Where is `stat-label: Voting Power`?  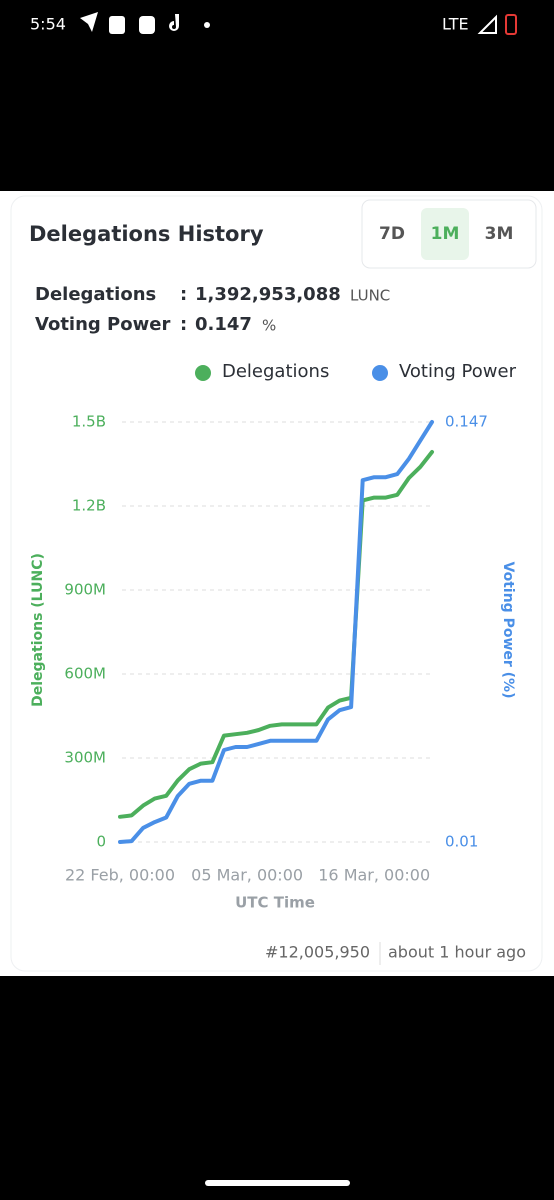
stat-label: Voting Power is located at coordinates (102, 324).